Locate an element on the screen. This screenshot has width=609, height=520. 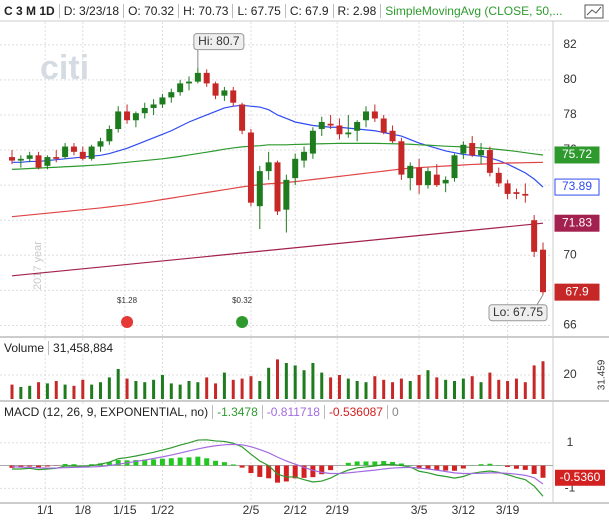
histogram-last-box is located at coordinates (580, 477).